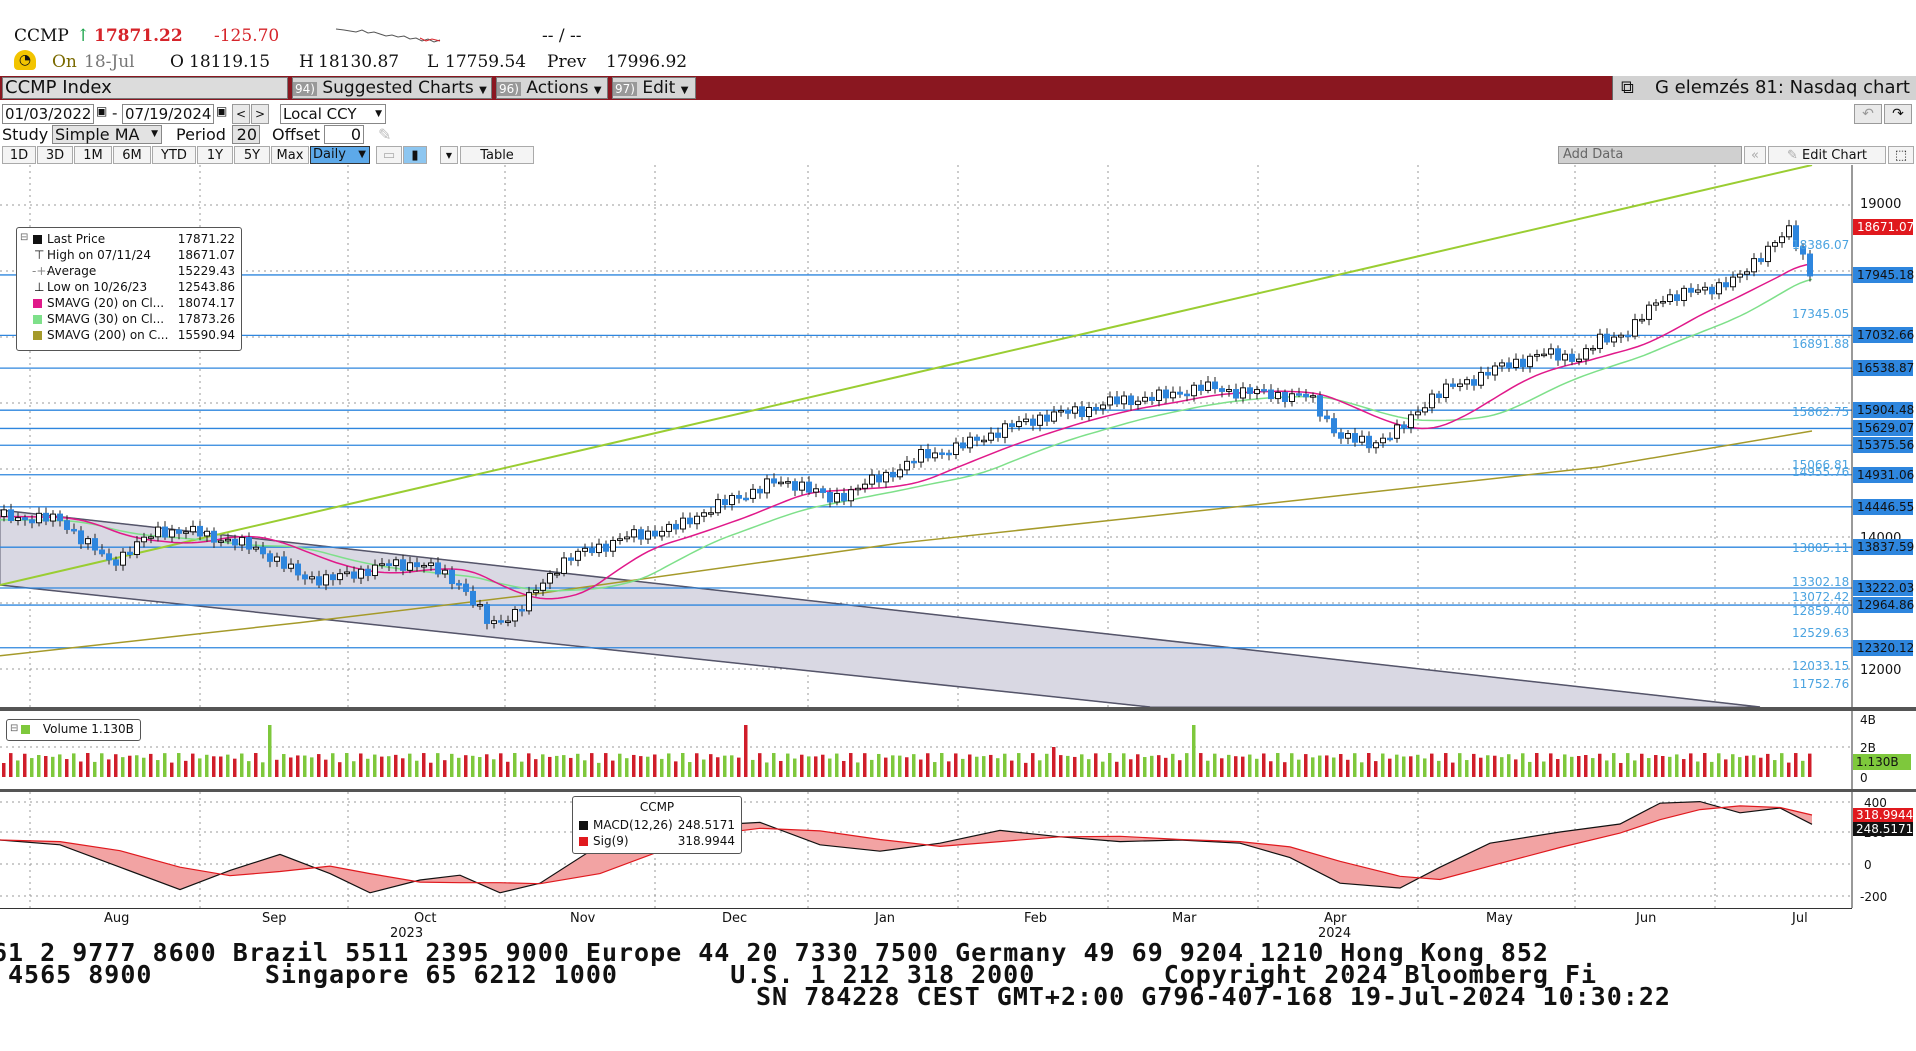 This screenshot has height=1051, width=1916. Describe the element at coordinates (107, 134) in the screenshot. I see `study-select: Simple MA ▼` at that location.